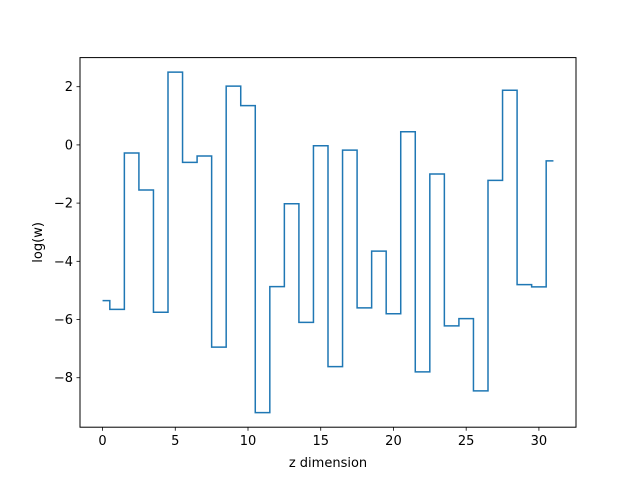 The width and height of the screenshot is (640, 480). I want to click on x-tick-label: 10, so click(248, 441).